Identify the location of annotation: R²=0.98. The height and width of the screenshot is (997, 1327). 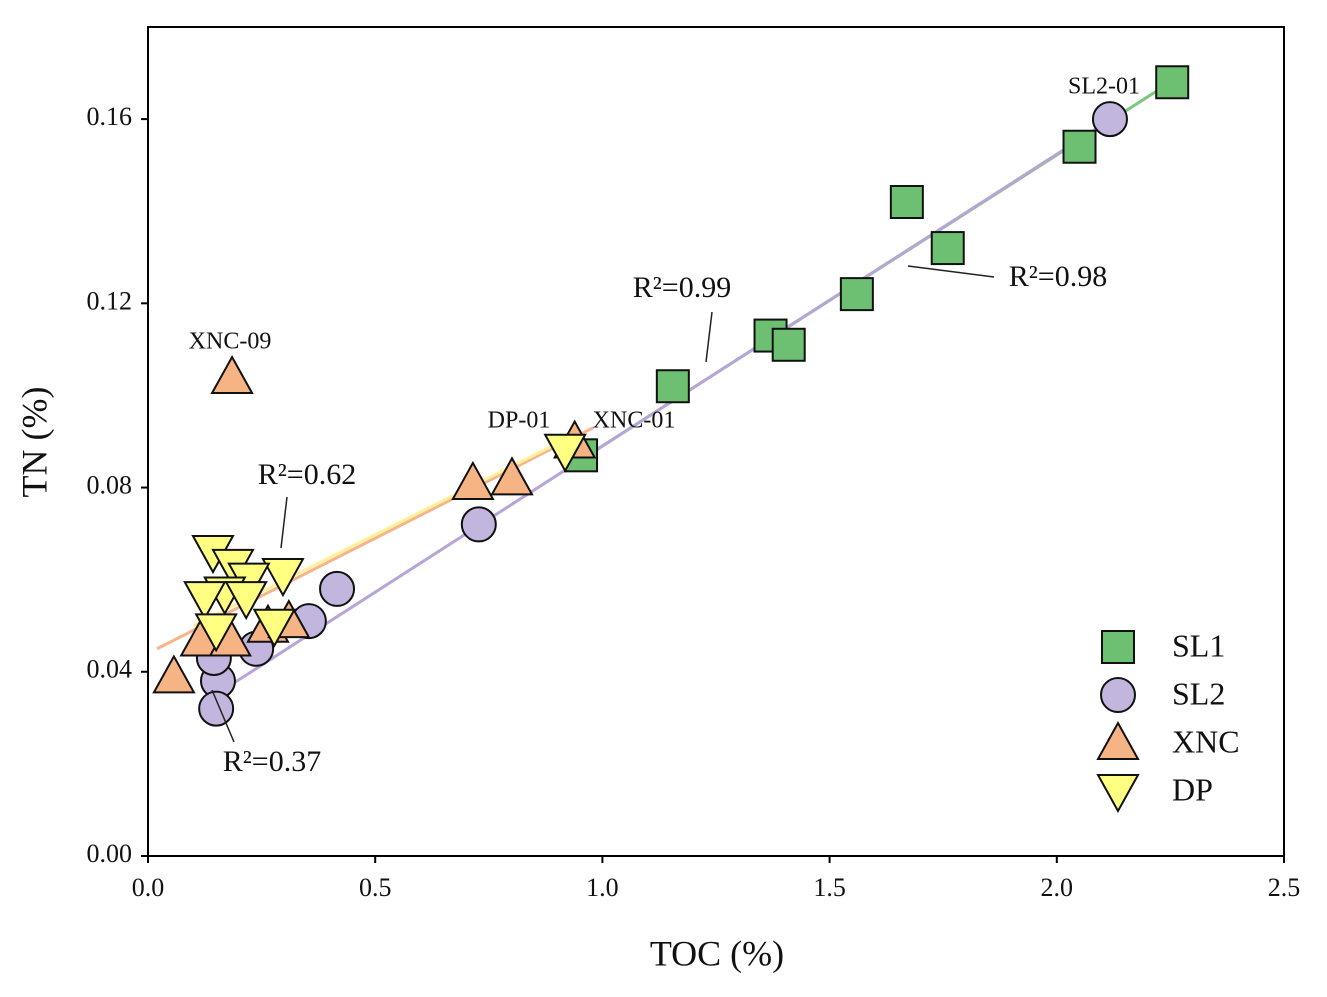
(1058, 276).